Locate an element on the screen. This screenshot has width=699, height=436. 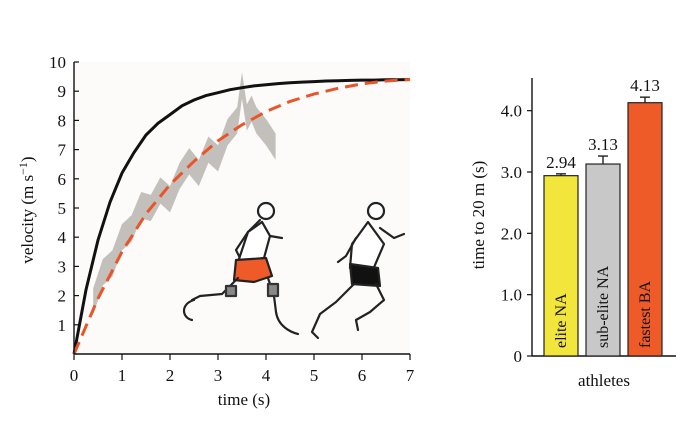
y-tick-label: 7 is located at coordinates (62, 150).